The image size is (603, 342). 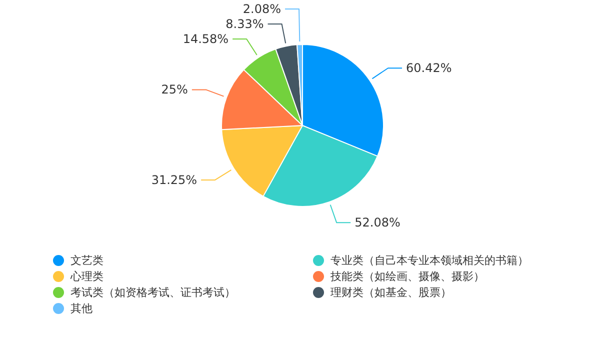 I want to click on legend-label: 考试类（如资格考试、证书考试）, so click(x=153, y=292).